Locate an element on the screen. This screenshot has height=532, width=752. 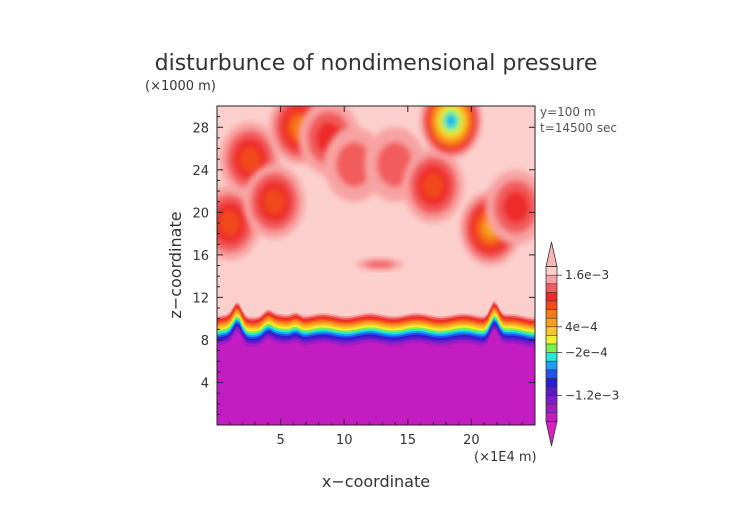
colorbar-label: 4e−4 is located at coordinates (581, 327).